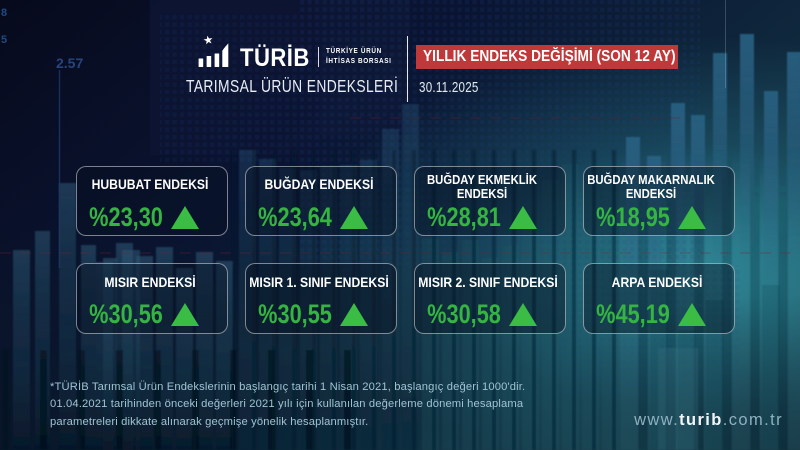 Image resolution: width=800 pixels, height=450 pixels. What do you see at coordinates (4, 40) in the screenshot?
I see `svg-text: 5` at bounding box center [4, 40].